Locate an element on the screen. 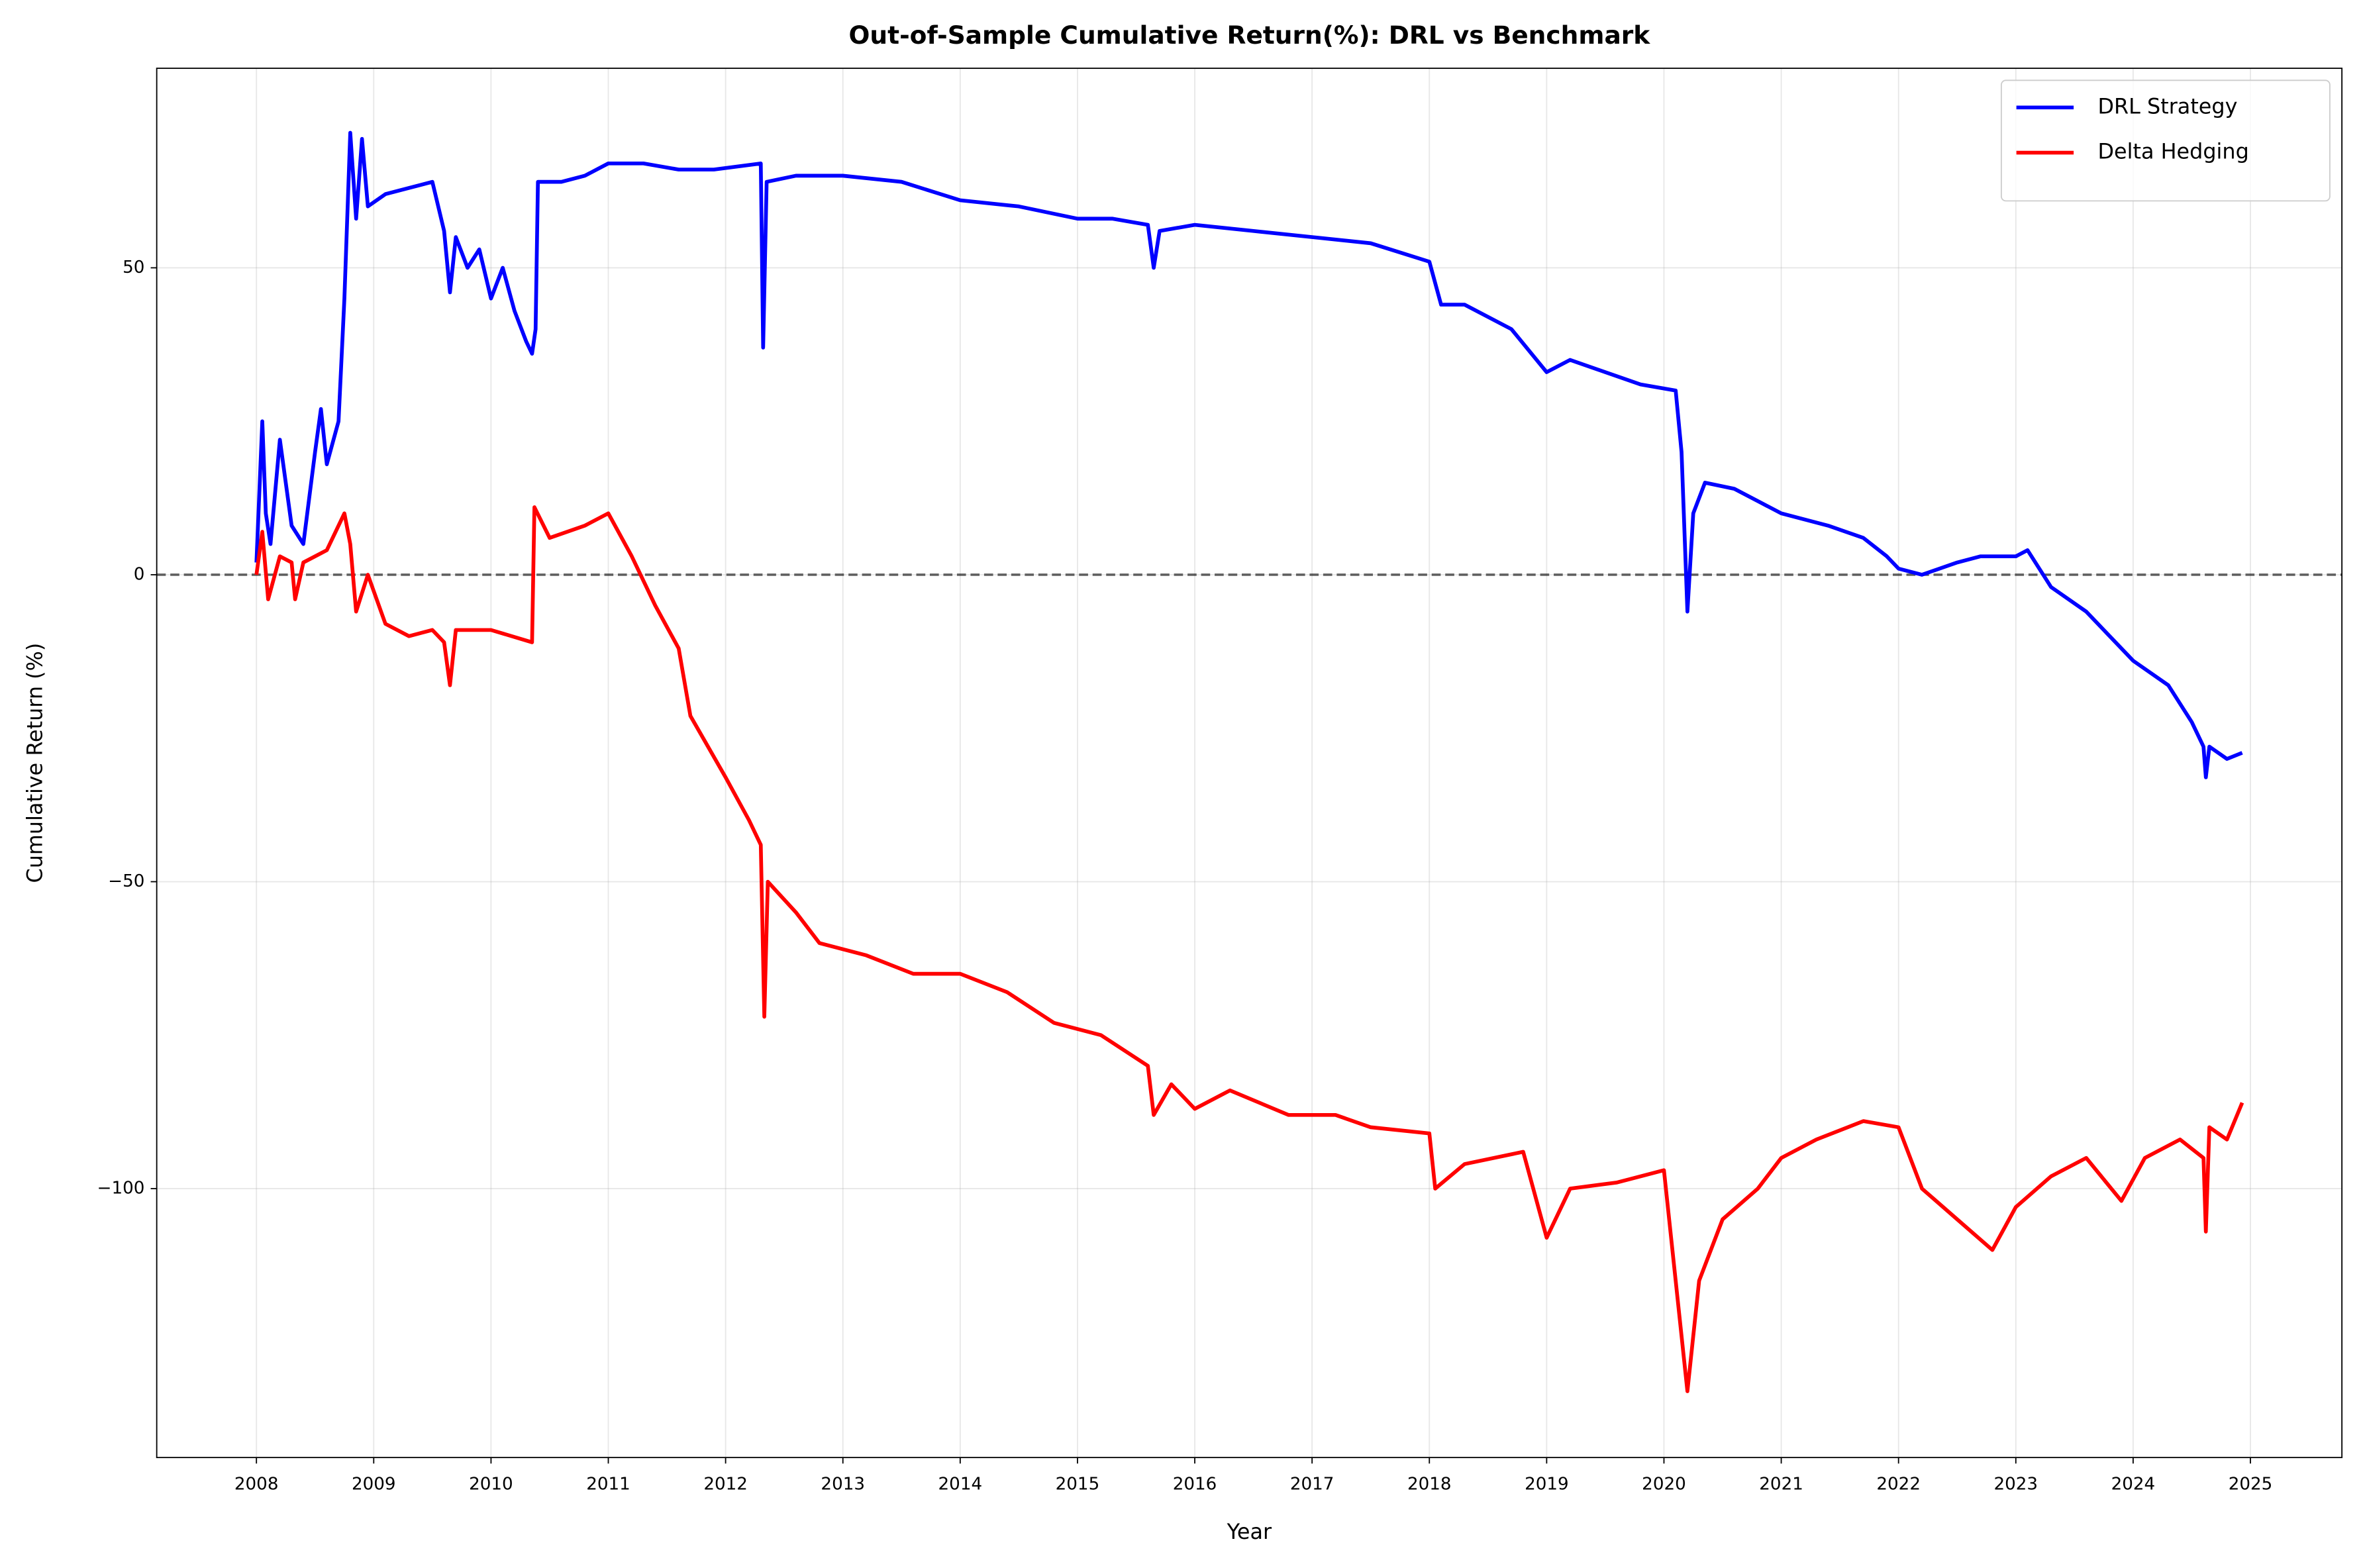 The image size is (2363, 1568). legend-box is located at coordinates (2165, 140).